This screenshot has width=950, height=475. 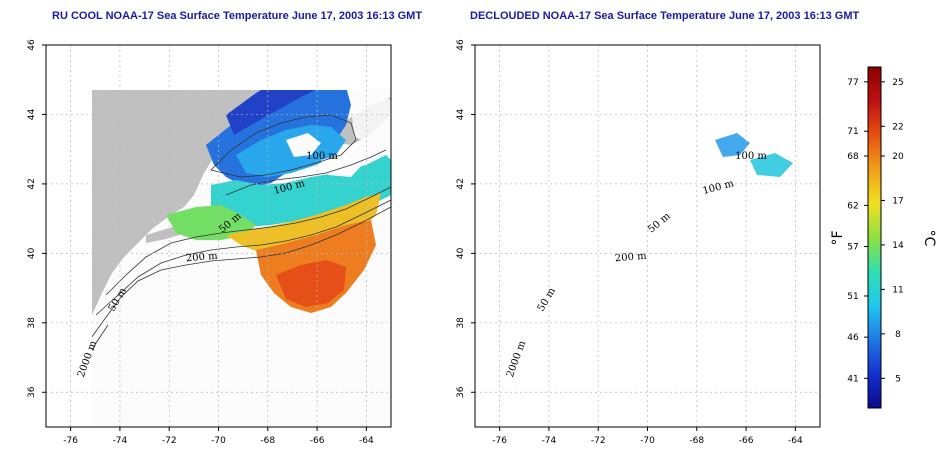 I want to click on celsius-tick-label: 11, so click(x=897, y=290).